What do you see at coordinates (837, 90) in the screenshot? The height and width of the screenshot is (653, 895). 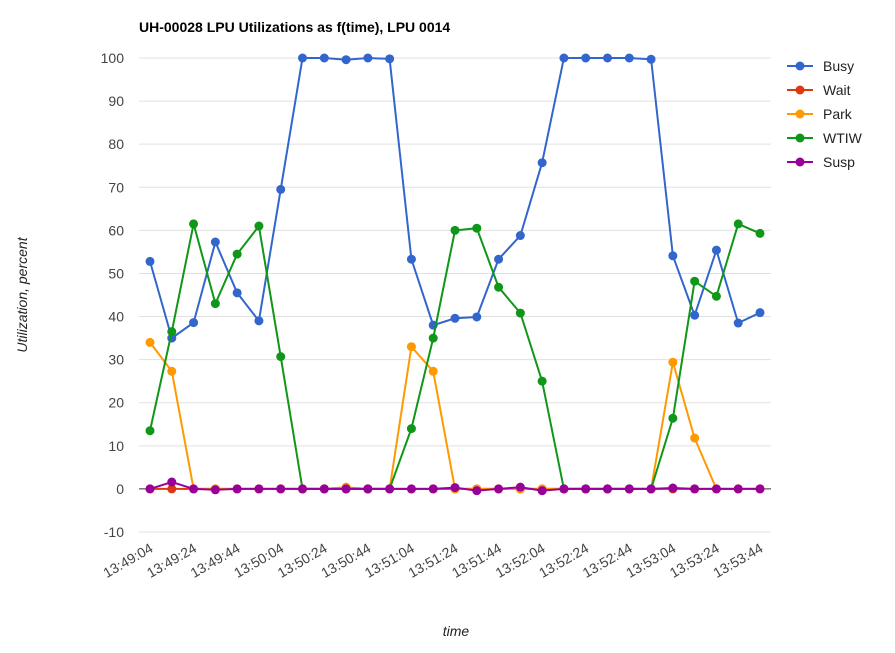 I see `legend-label-wait: Wait` at bounding box center [837, 90].